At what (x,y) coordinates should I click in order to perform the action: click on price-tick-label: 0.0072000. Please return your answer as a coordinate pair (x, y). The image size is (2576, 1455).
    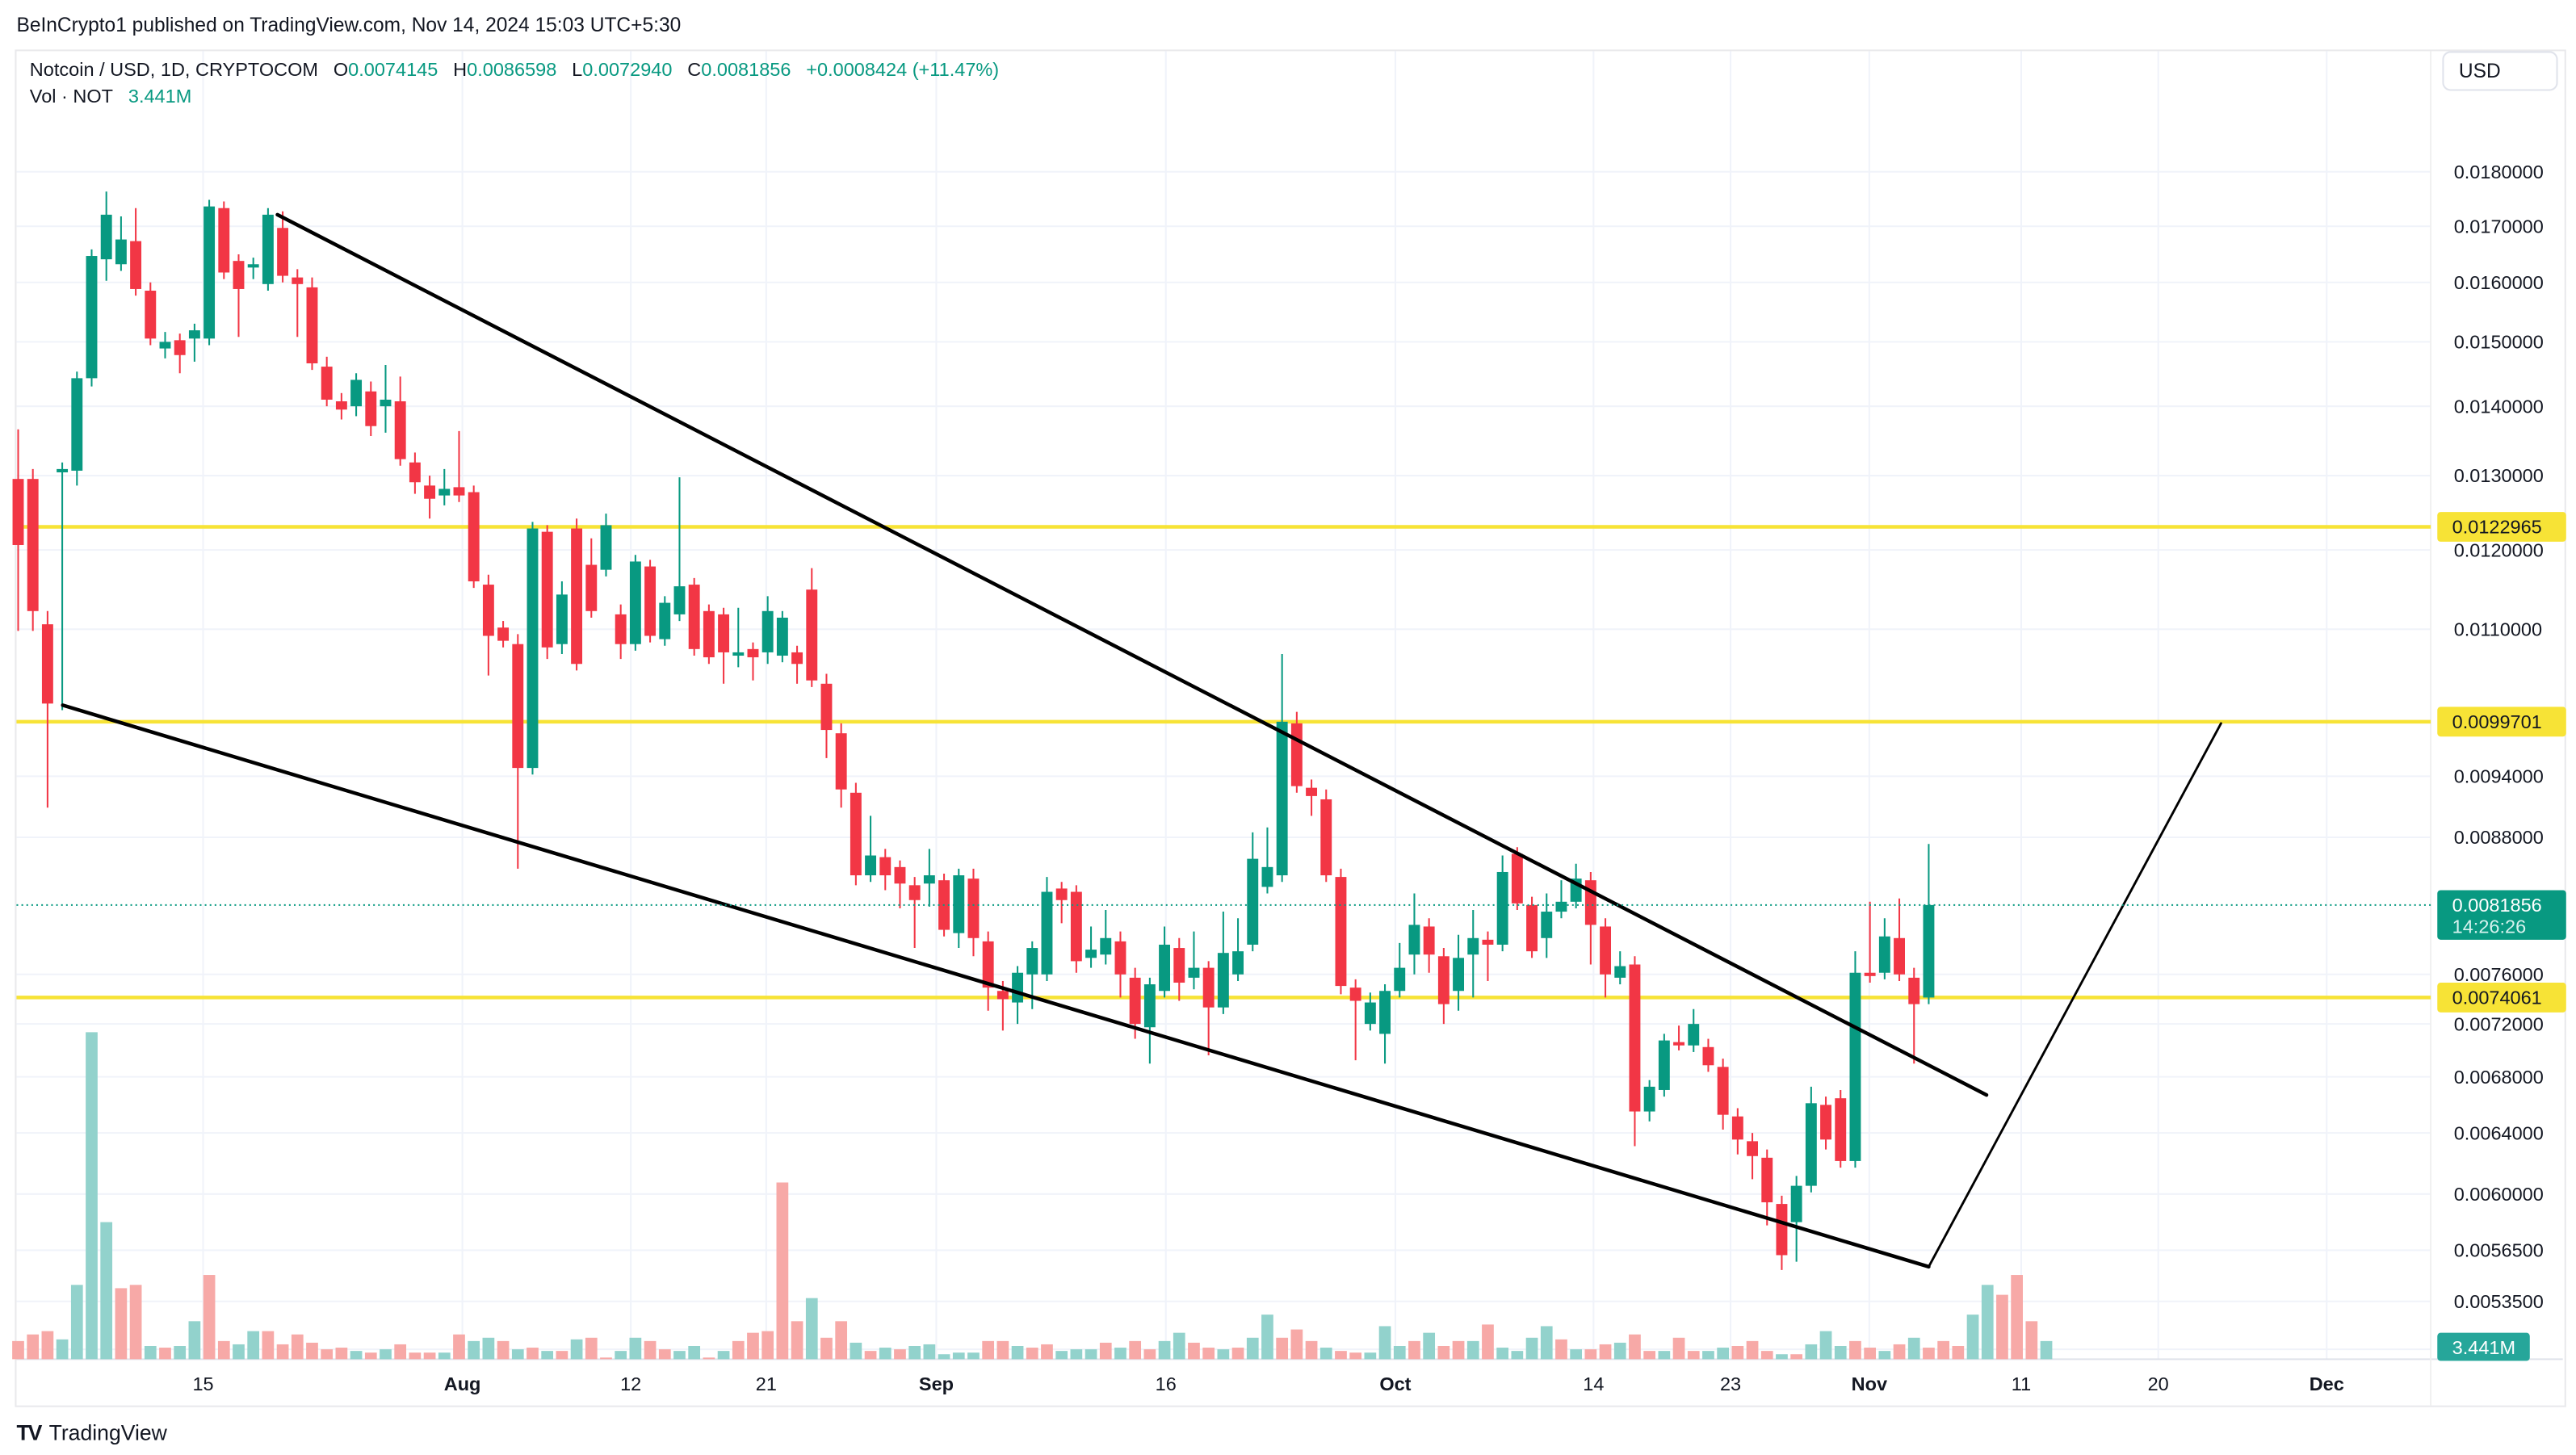
    Looking at the image, I should click on (2499, 1023).